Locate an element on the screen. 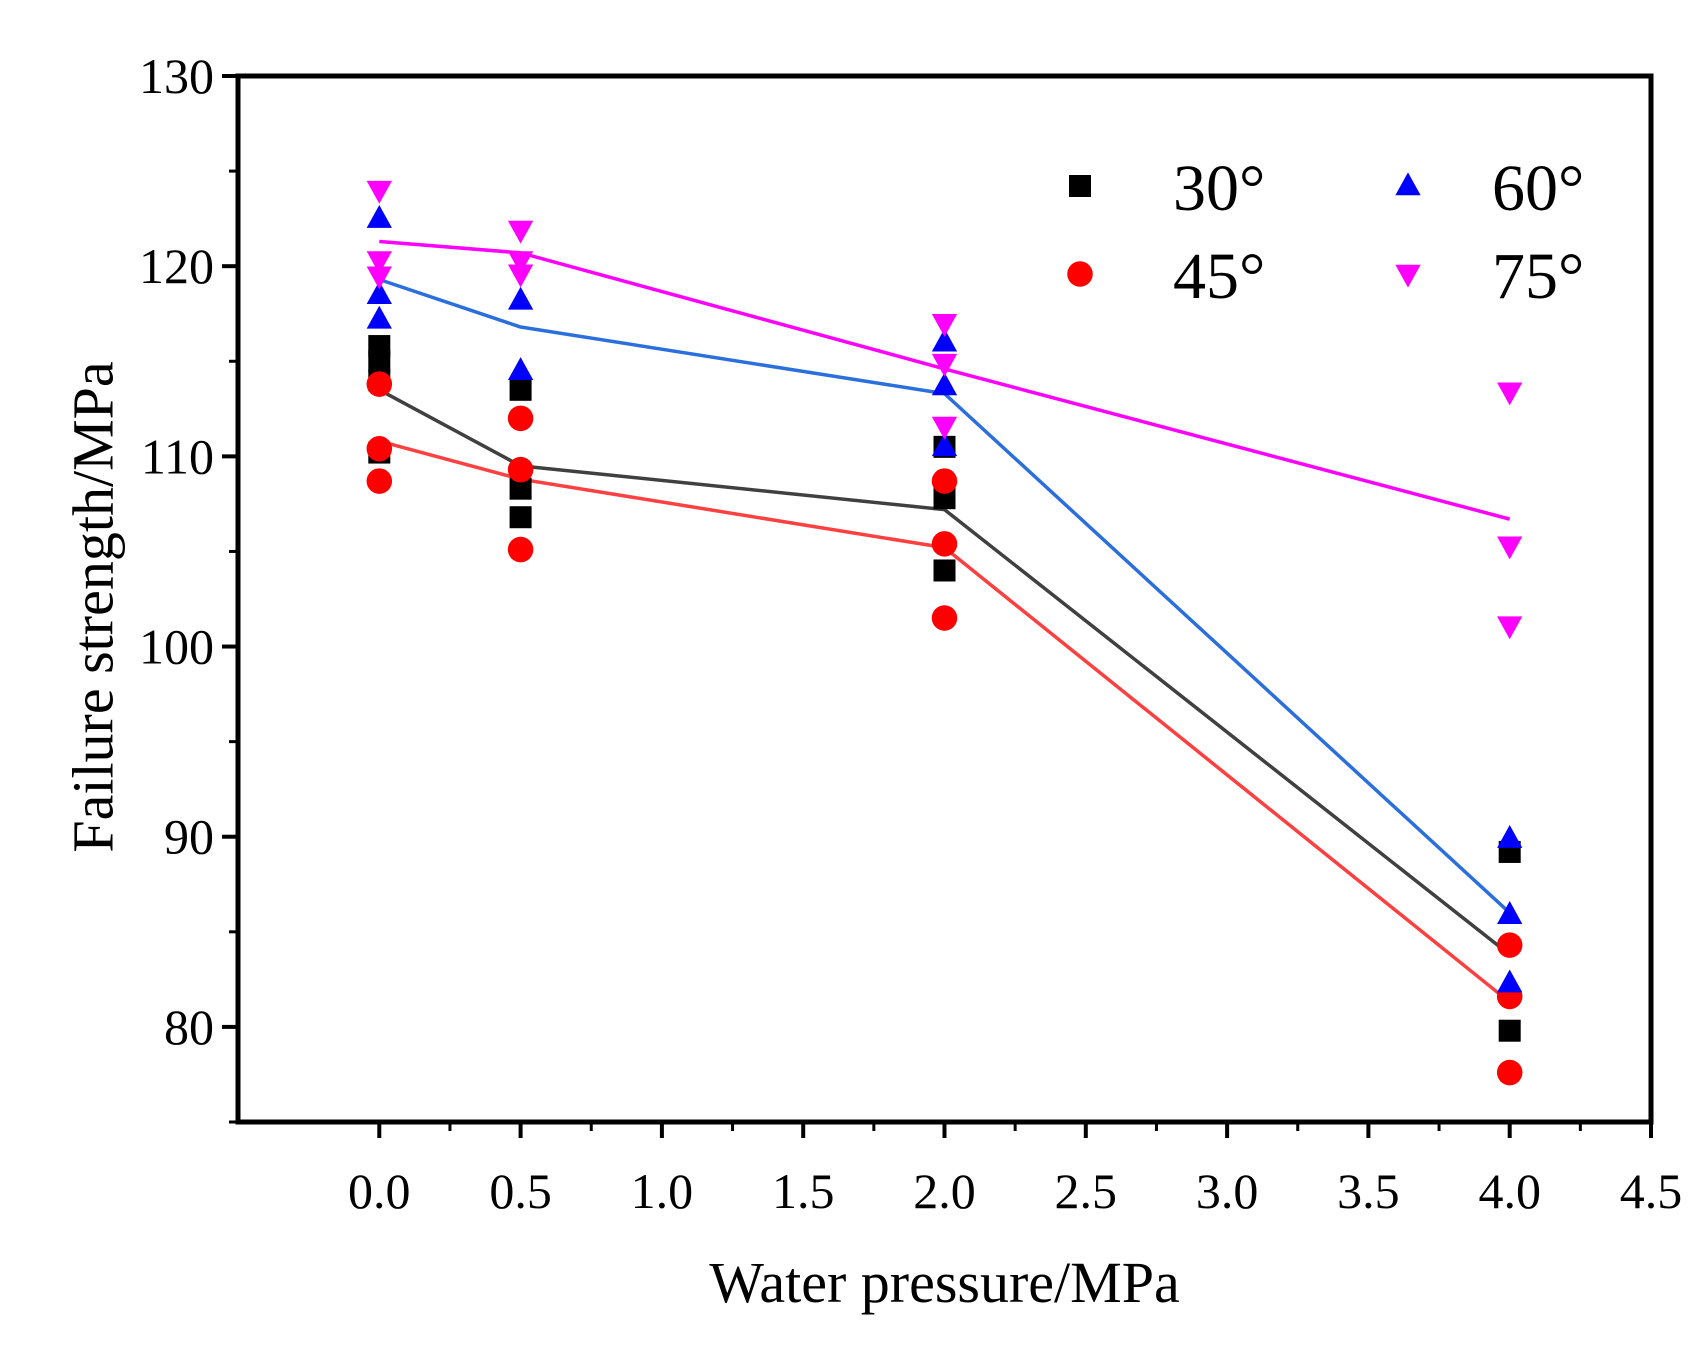 This screenshot has width=1707, height=1358. x-axis-title: Water pressure/MPa is located at coordinates (944, 1282).